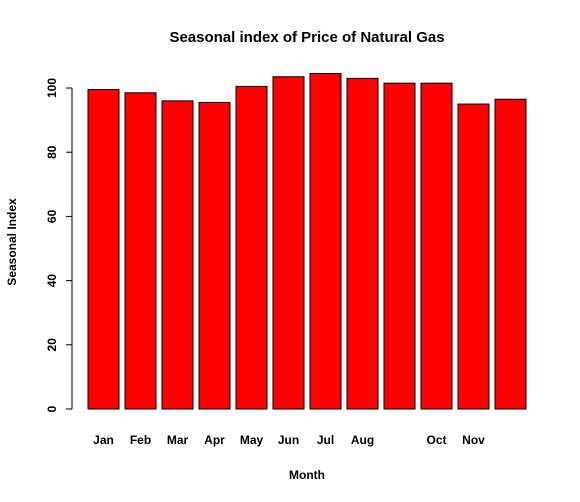 The width and height of the screenshot is (580, 502). I want to click on y-tick-label: 80, so click(52, 152).